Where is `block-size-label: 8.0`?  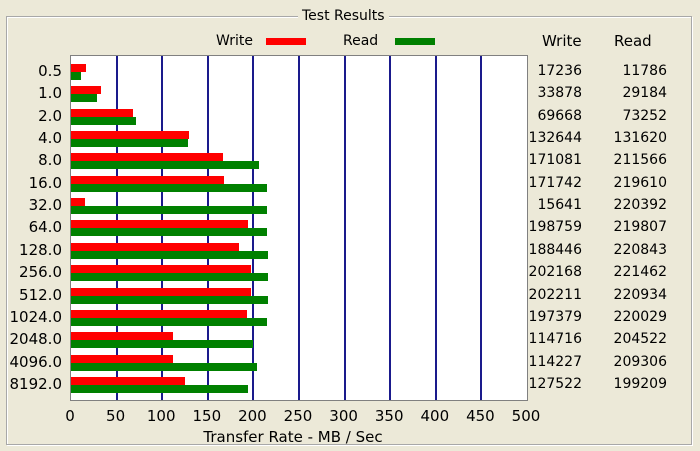 block-size-label: 8.0 is located at coordinates (50, 160).